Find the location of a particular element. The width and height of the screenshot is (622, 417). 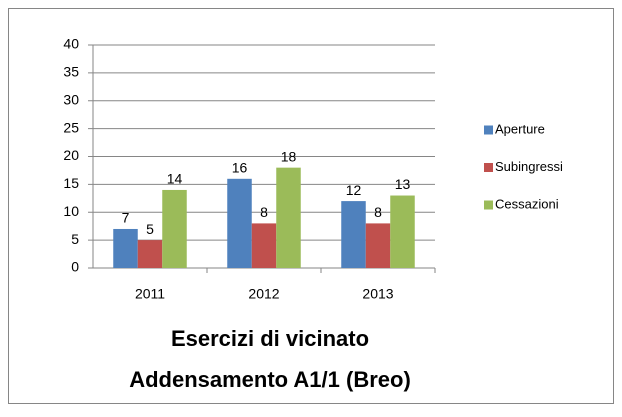

data-label: 7 is located at coordinates (126, 218).